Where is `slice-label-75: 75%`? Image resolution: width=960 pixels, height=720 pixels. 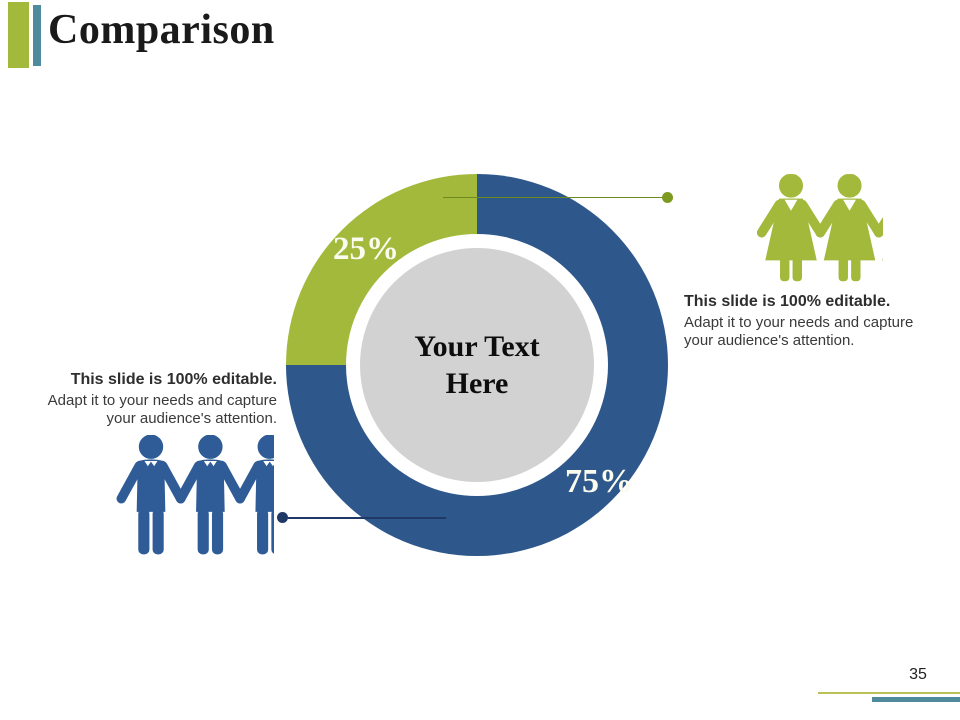
slice-label-75: 75% is located at coordinates (599, 481).